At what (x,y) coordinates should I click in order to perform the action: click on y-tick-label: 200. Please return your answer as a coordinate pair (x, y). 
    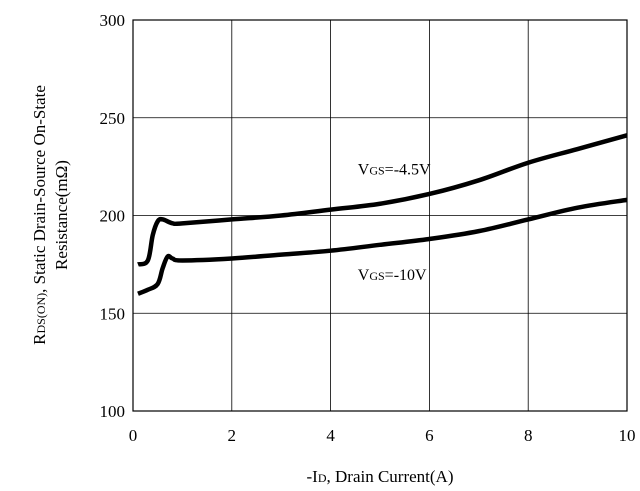
    Looking at the image, I should click on (113, 216).